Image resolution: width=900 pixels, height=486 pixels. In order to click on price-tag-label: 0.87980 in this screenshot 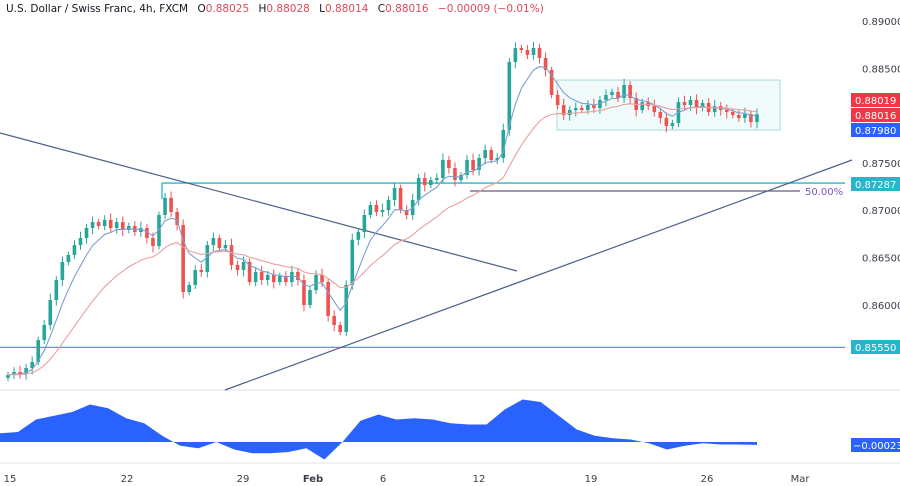, I will do `click(875, 131)`.